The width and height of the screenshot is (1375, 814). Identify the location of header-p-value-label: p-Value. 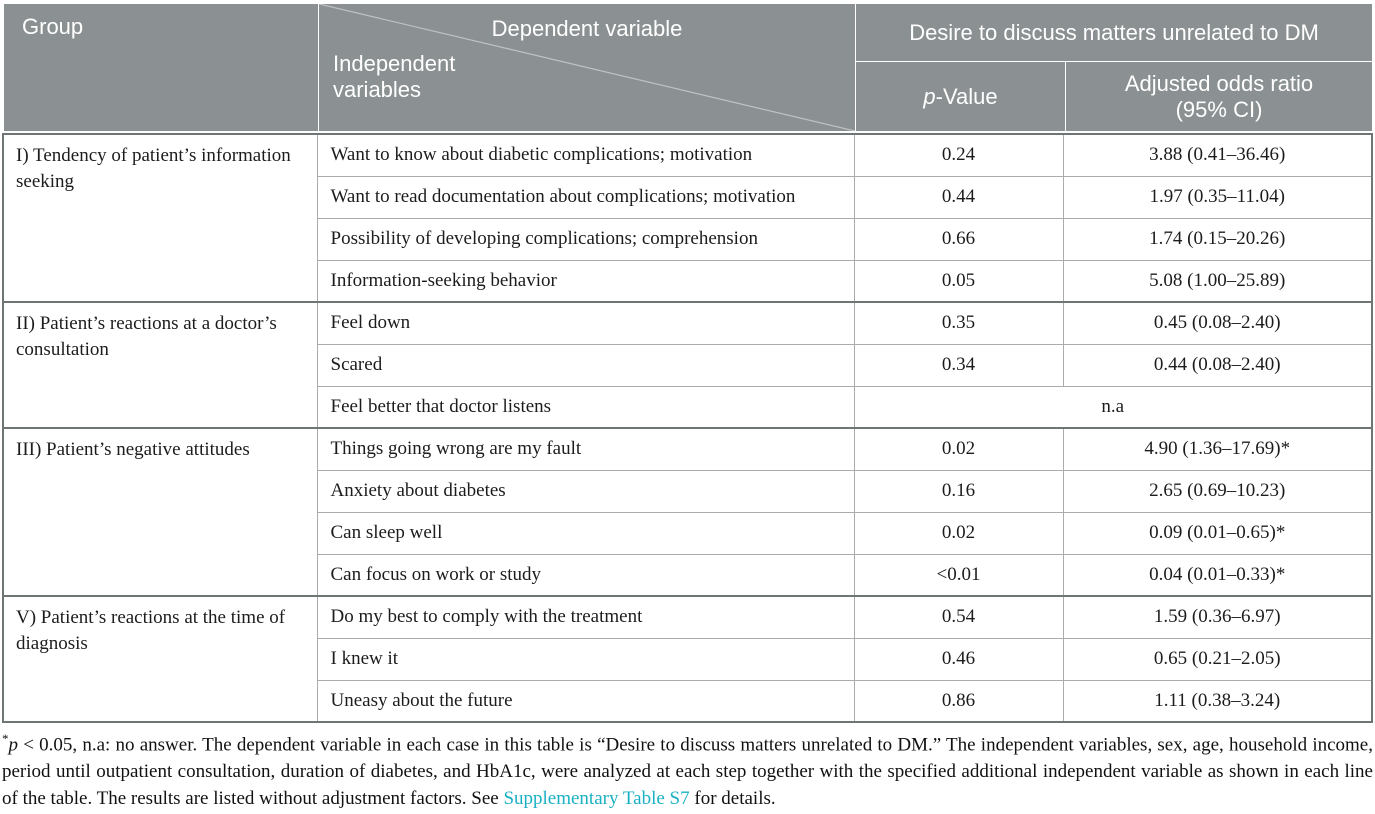
(960, 96).